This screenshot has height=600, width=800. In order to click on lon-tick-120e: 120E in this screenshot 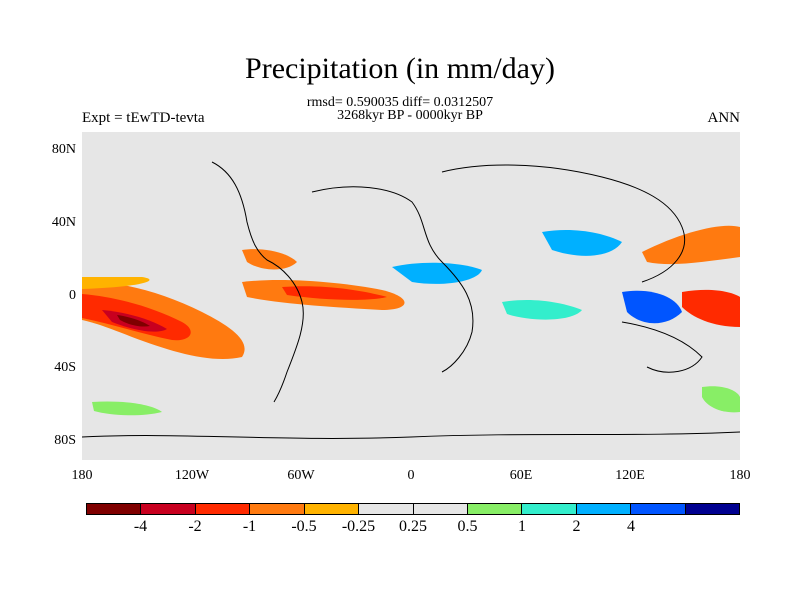, I will do `click(630, 475)`.